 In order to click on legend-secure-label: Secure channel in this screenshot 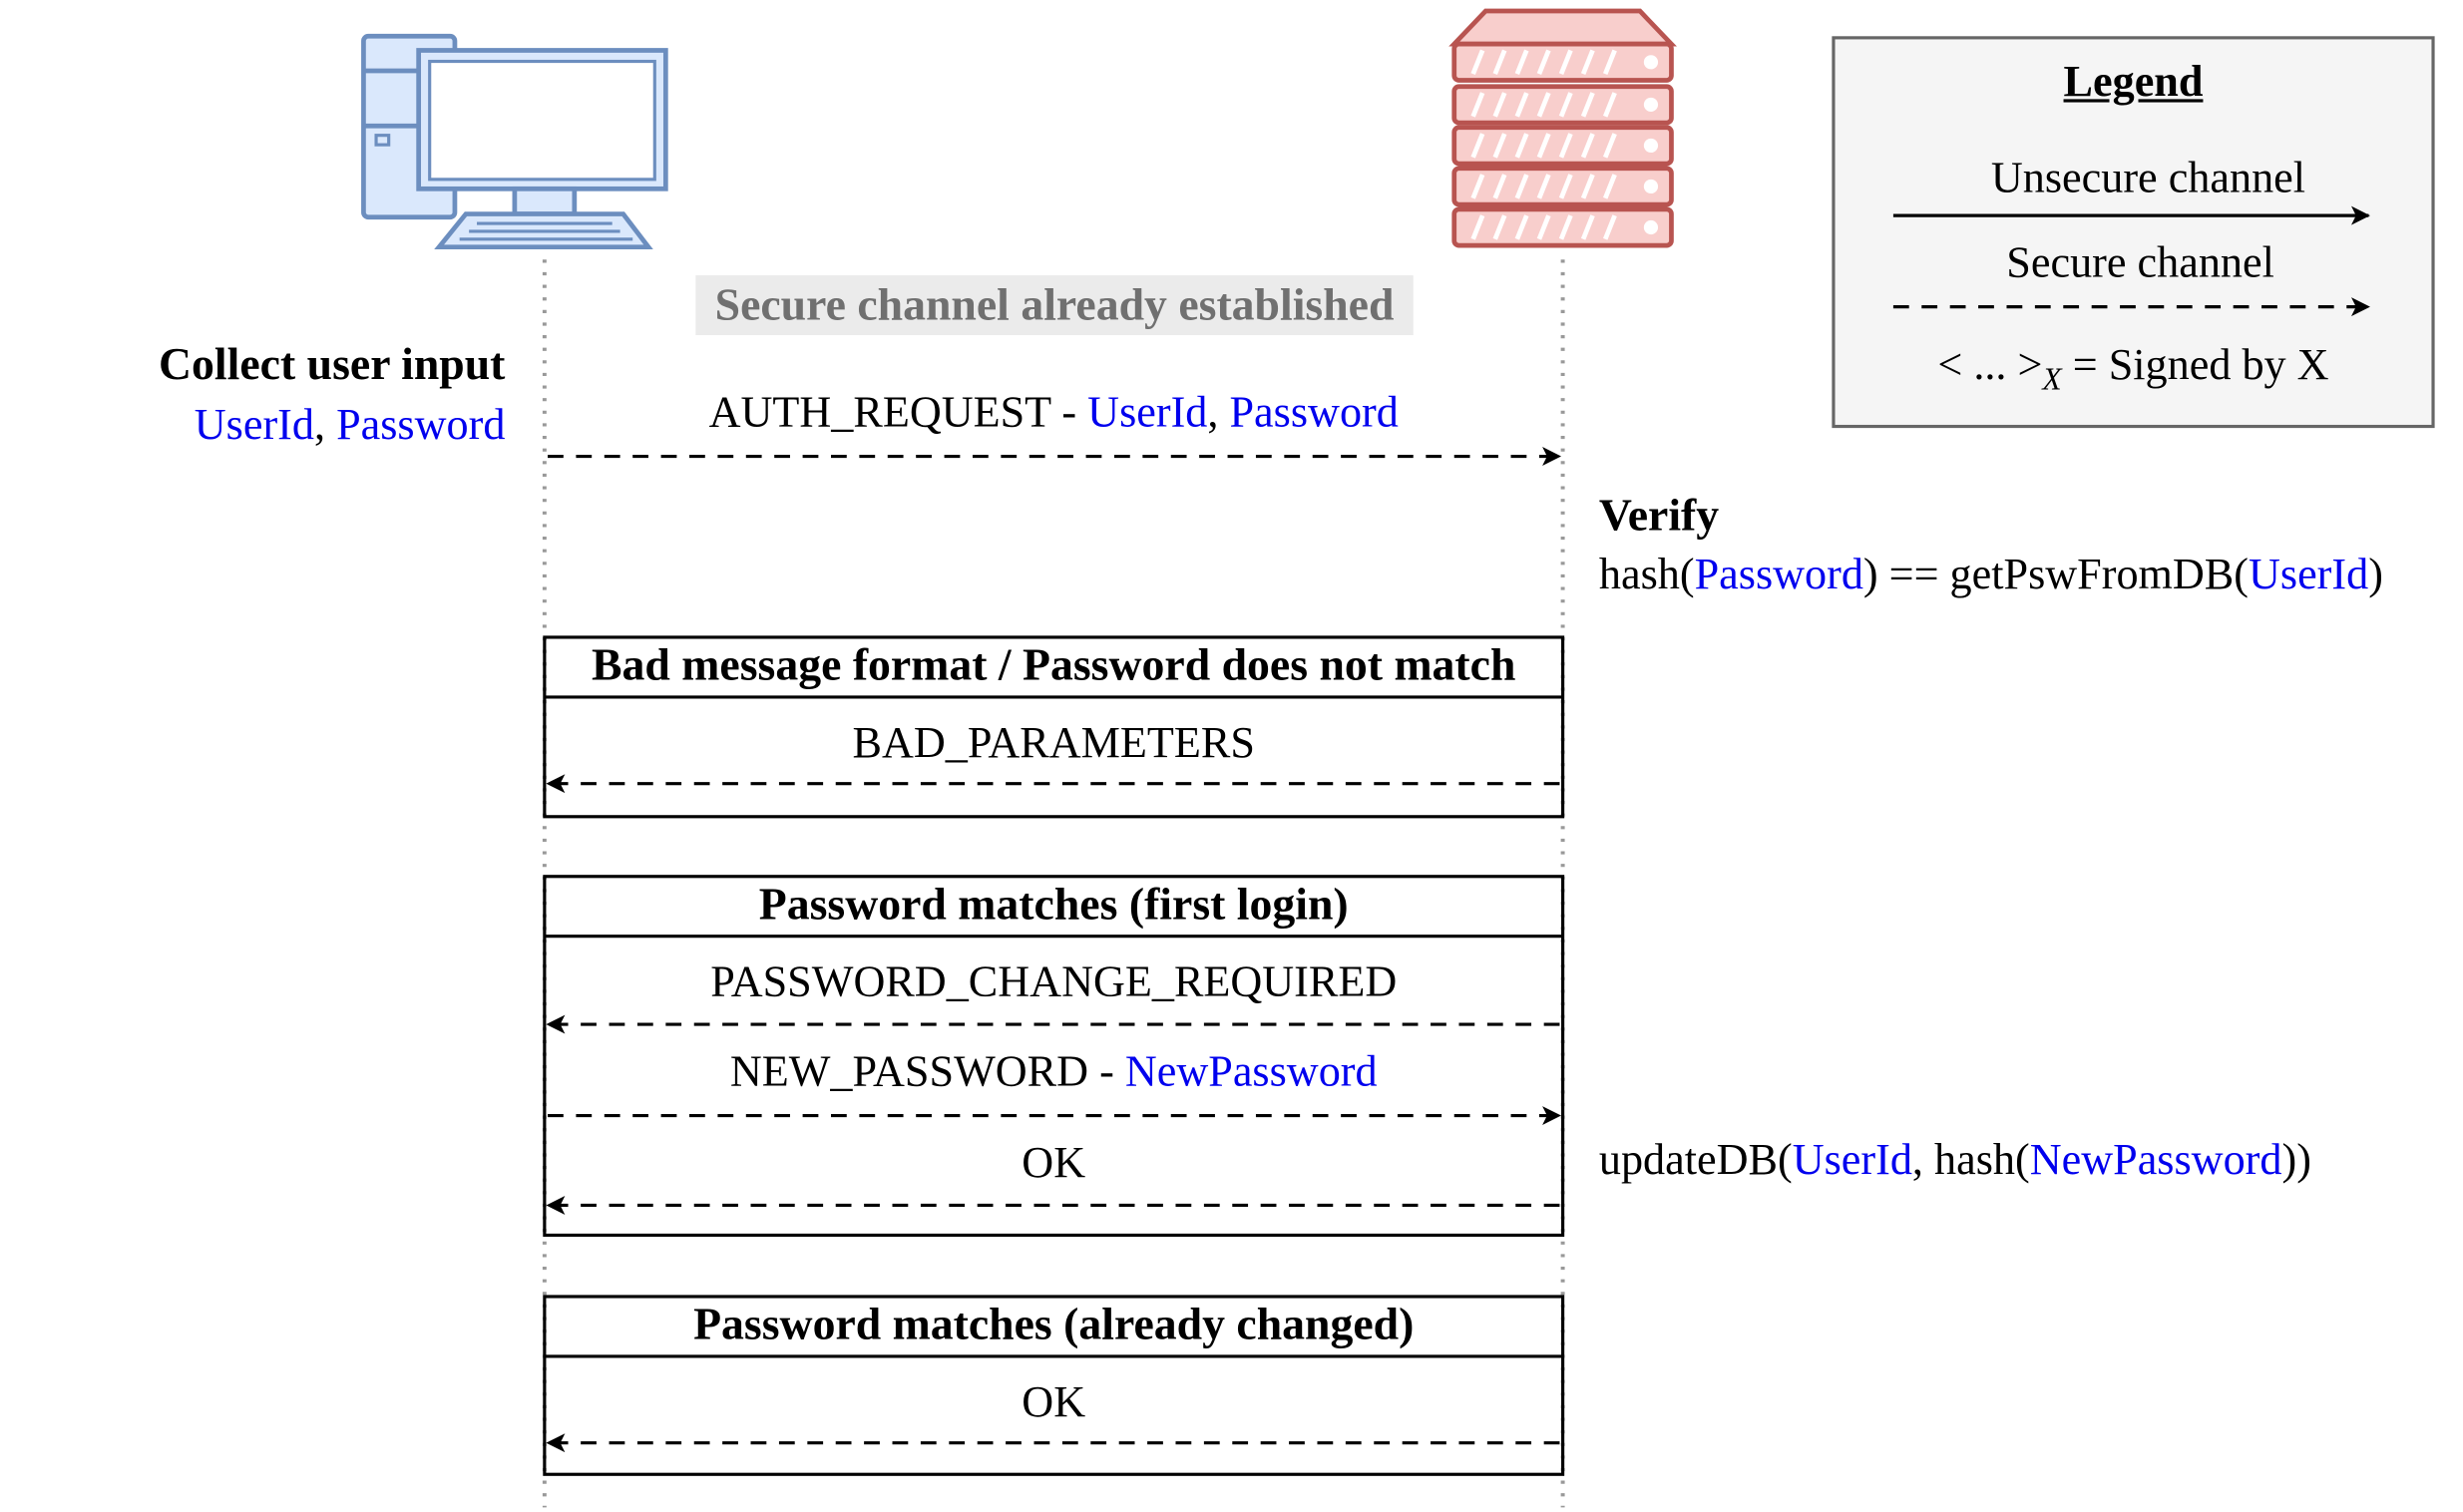, I will do `click(2140, 263)`.